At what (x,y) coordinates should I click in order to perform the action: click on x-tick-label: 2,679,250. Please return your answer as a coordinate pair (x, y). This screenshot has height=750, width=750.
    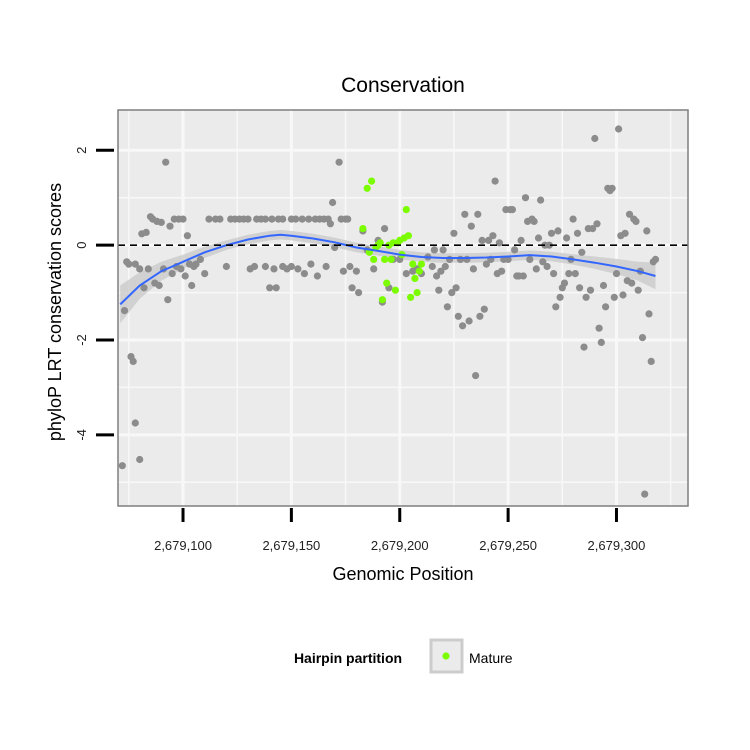
    Looking at the image, I should click on (508, 545).